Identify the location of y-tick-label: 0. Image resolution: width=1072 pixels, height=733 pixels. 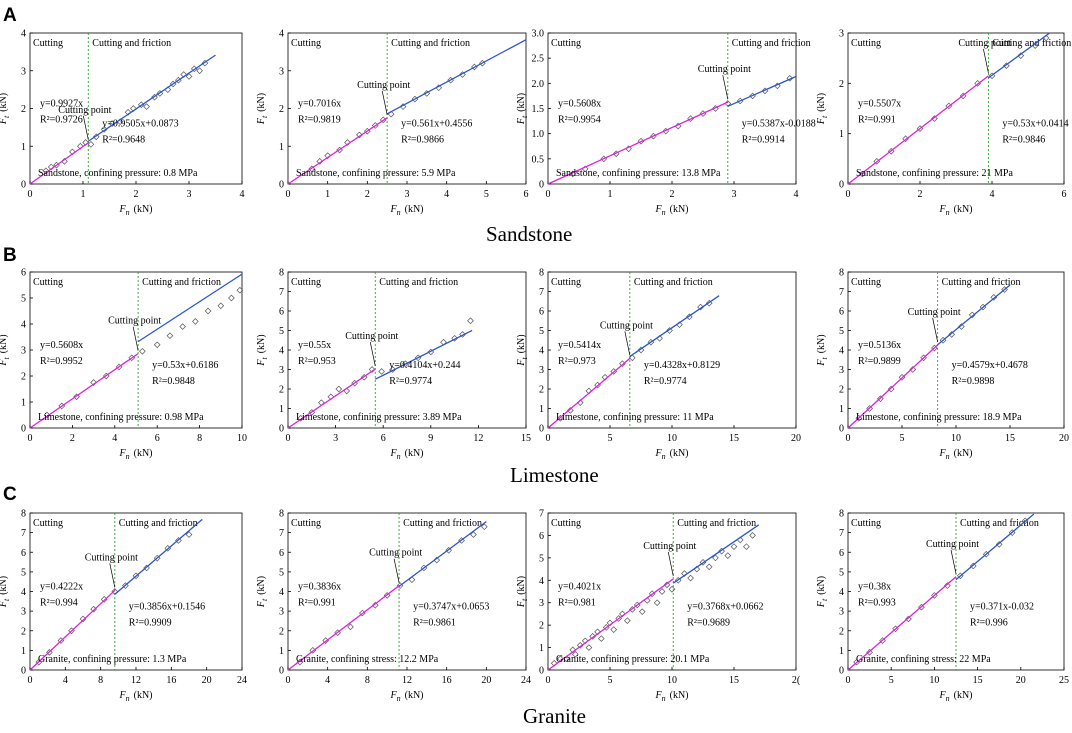
(841, 429).